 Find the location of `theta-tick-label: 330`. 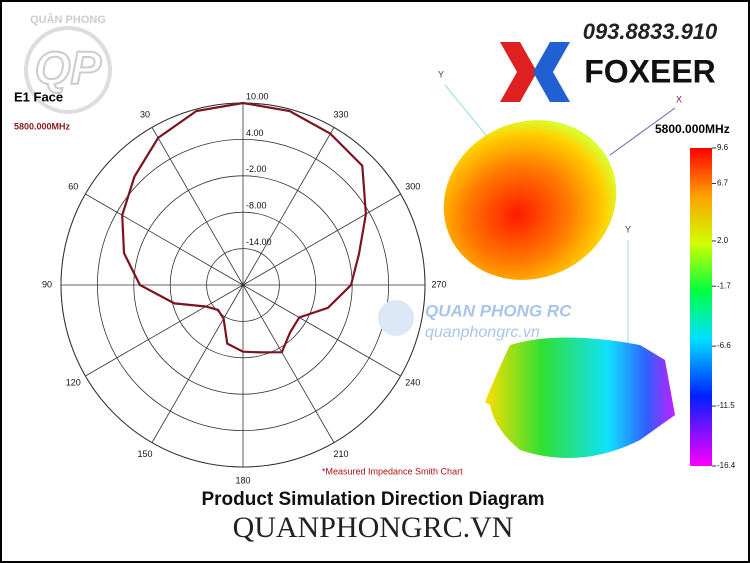

theta-tick-label: 330 is located at coordinates (340, 115).